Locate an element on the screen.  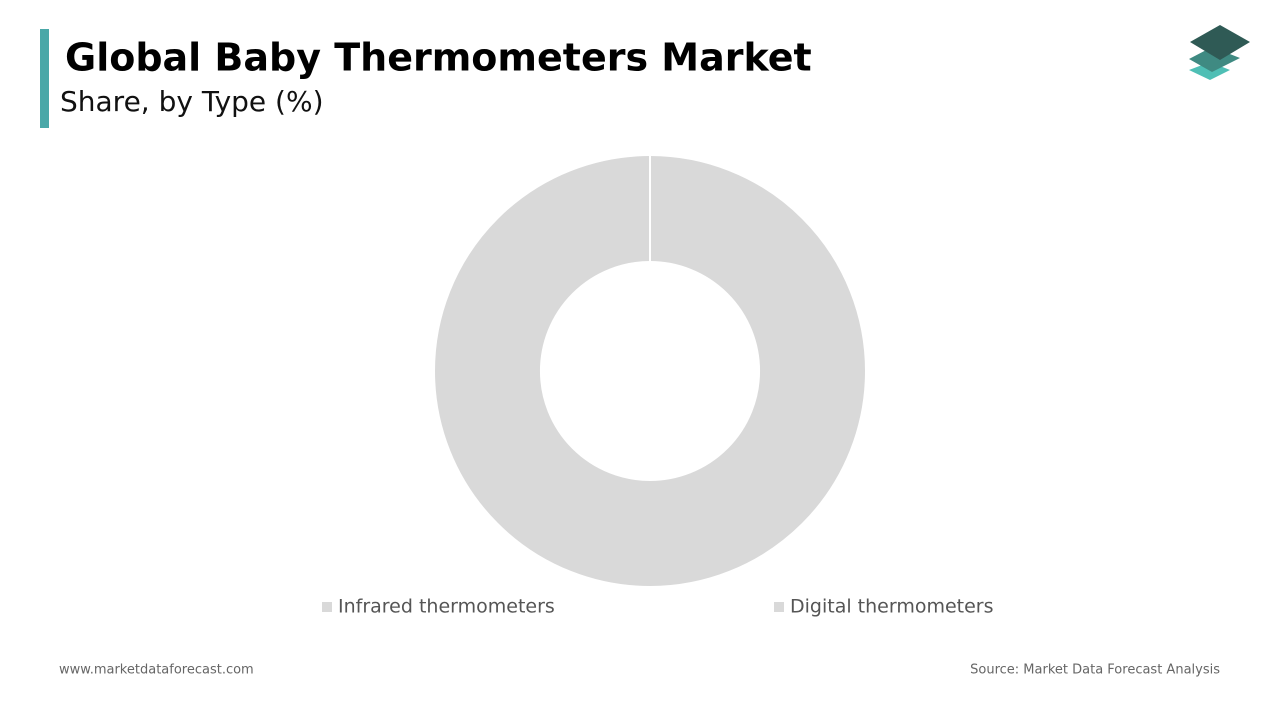
legend-label: Infrared thermometers is located at coordinates (446, 607).